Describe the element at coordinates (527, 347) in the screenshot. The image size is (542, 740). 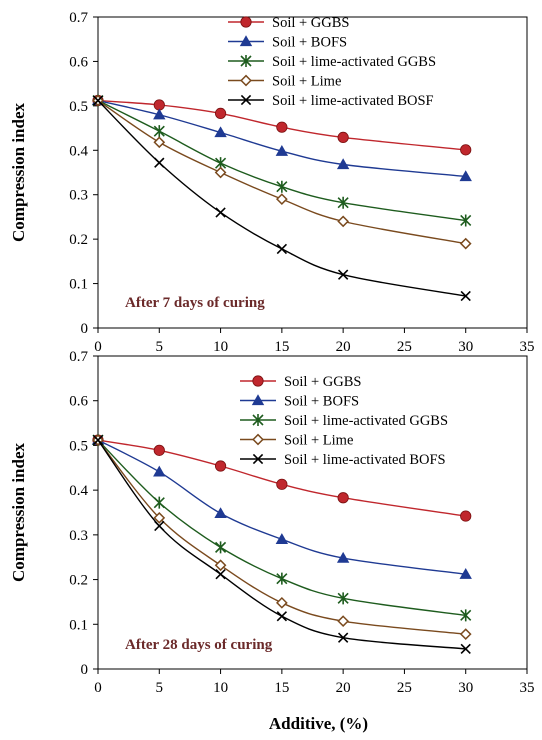
I see `x-tick-label: 35` at that location.